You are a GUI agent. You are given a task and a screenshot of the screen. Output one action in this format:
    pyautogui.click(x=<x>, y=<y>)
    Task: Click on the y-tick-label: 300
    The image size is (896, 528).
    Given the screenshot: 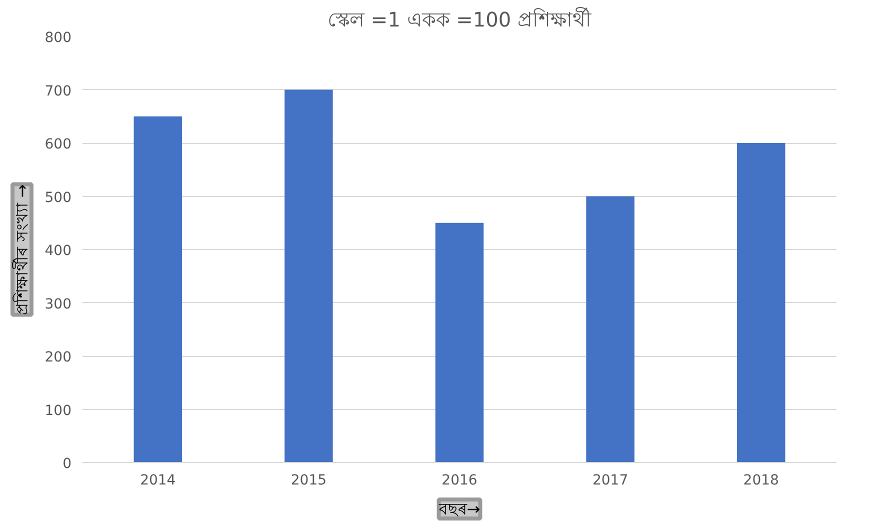 What is the action you would take?
    pyautogui.click(x=58, y=304)
    